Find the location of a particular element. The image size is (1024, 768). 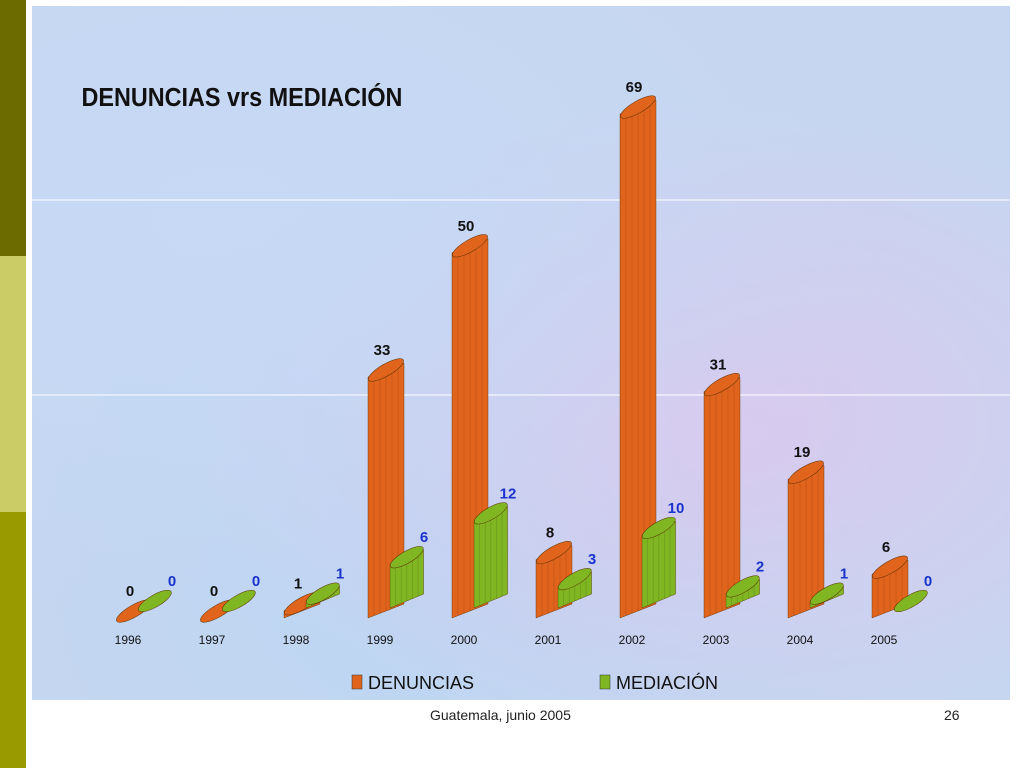

data-label-denuncias-1999: 33 is located at coordinates (382, 350).